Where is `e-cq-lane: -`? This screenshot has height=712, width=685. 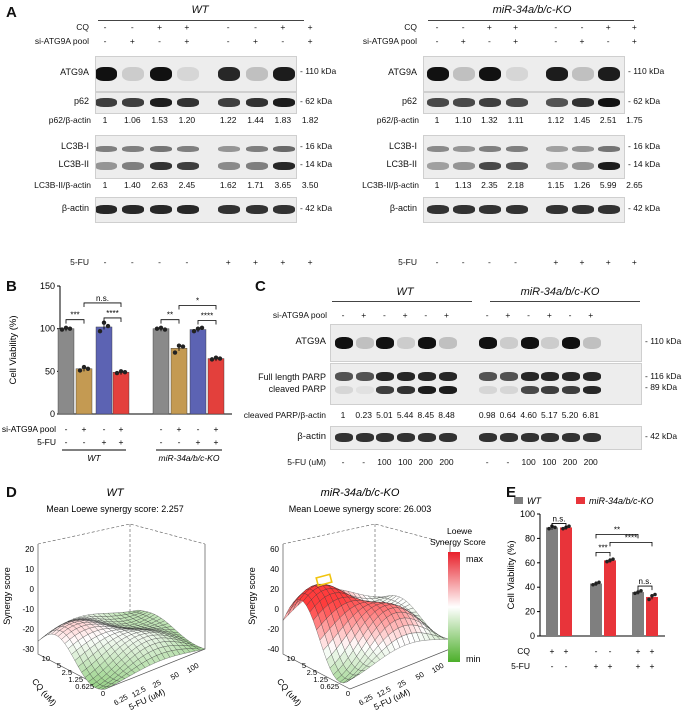
e-cq-lane: - is located at coordinates (610, 651).